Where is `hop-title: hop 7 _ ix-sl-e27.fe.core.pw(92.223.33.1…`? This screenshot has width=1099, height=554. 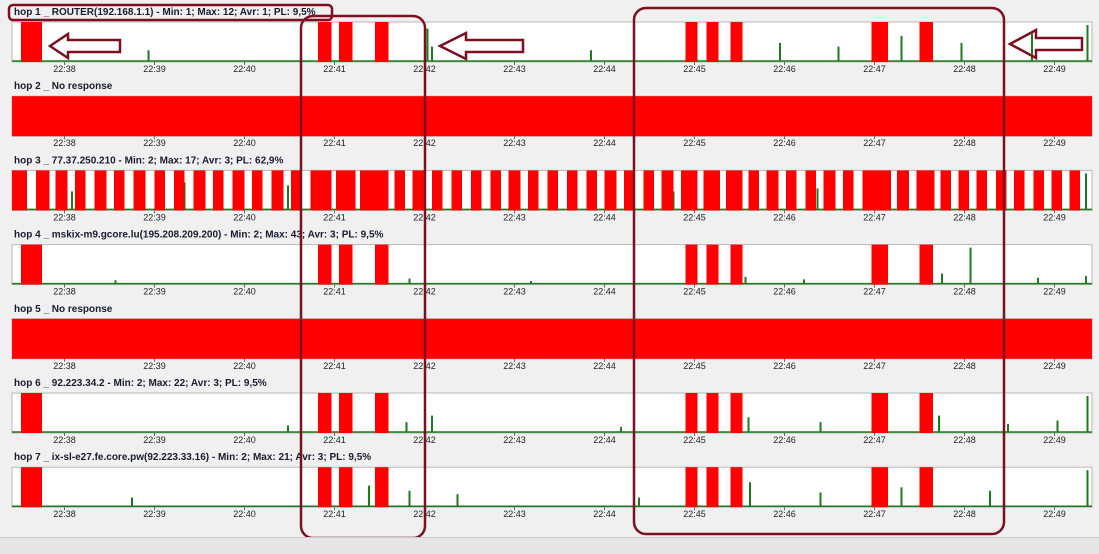 hop-title: hop 7 _ ix-sl-e27.fe.core.pw(92.223.33.1… is located at coordinates (192, 457).